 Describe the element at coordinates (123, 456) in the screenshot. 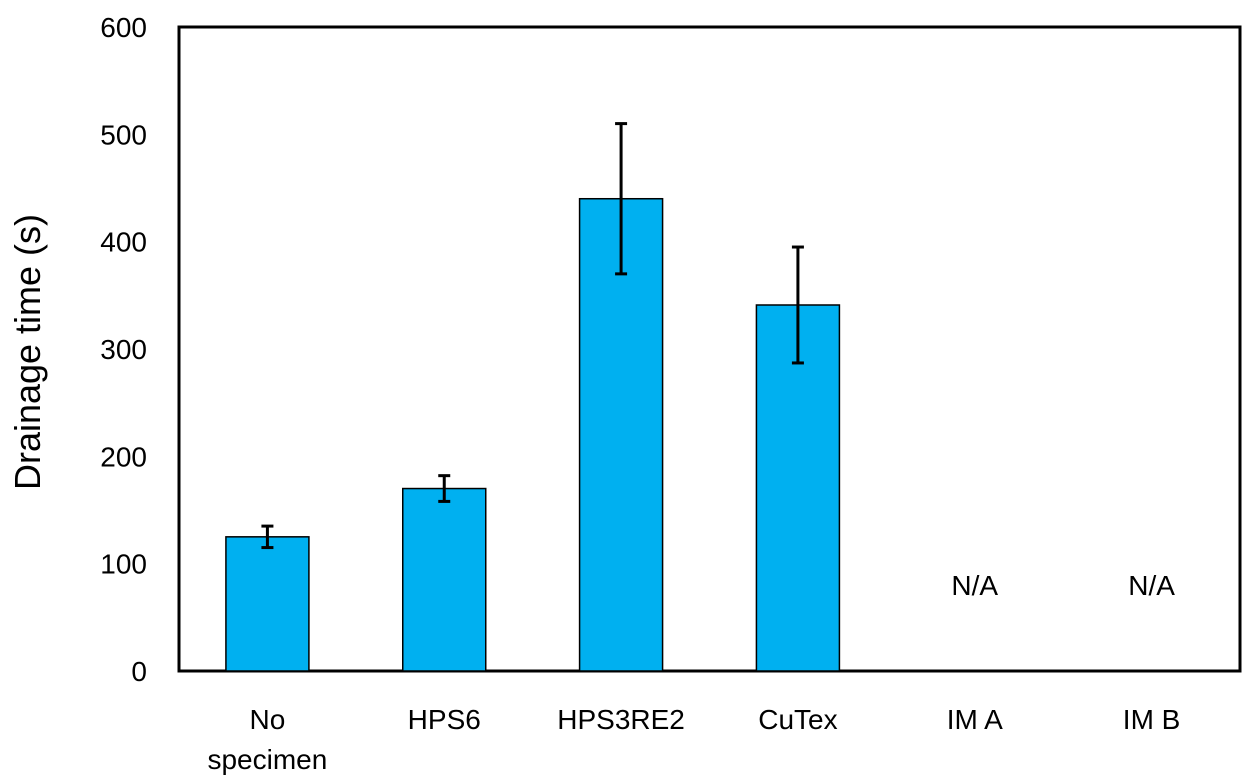

I see `y-tick-label: 200` at that location.